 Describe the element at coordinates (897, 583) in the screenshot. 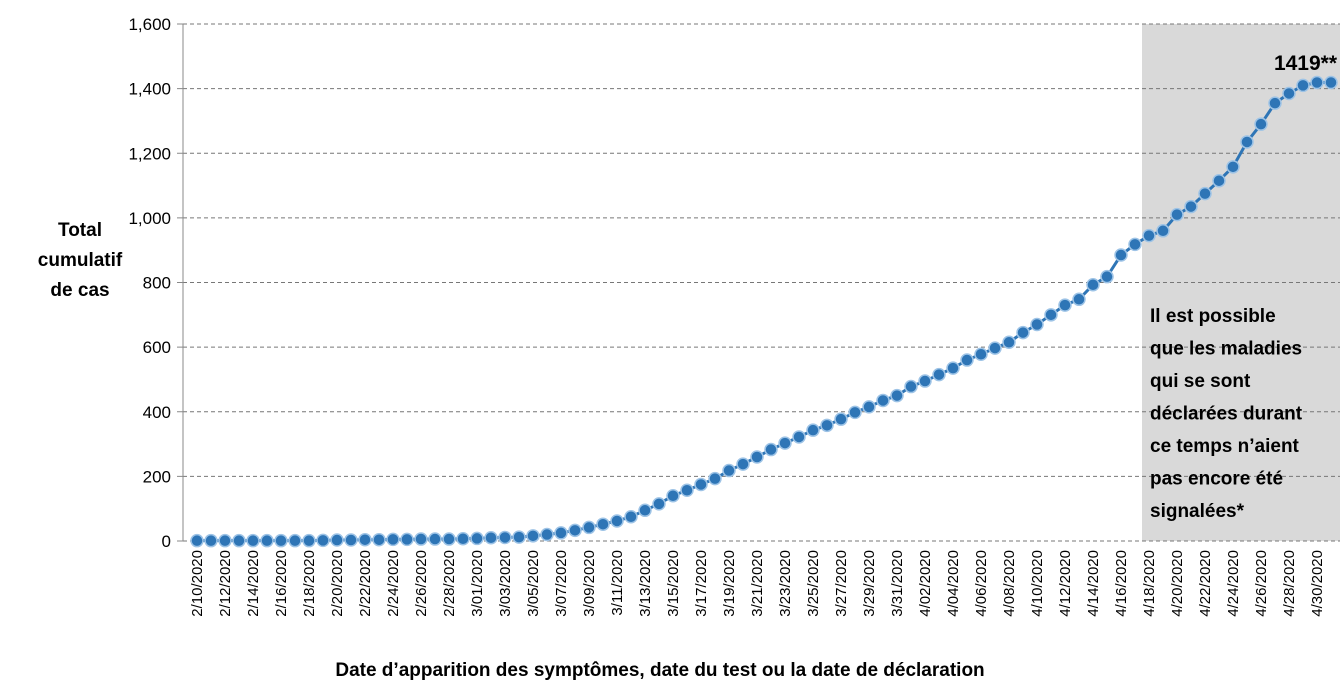

I see `x-tick-label: 3/31/2020` at that location.